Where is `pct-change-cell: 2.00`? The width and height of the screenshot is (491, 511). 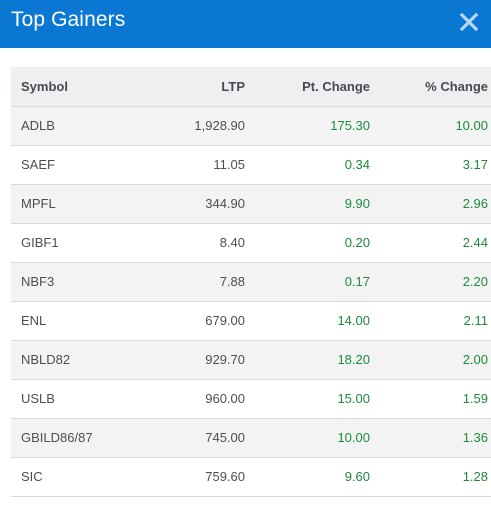 pct-change-cell: 2.00 is located at coordinates (435, 360).